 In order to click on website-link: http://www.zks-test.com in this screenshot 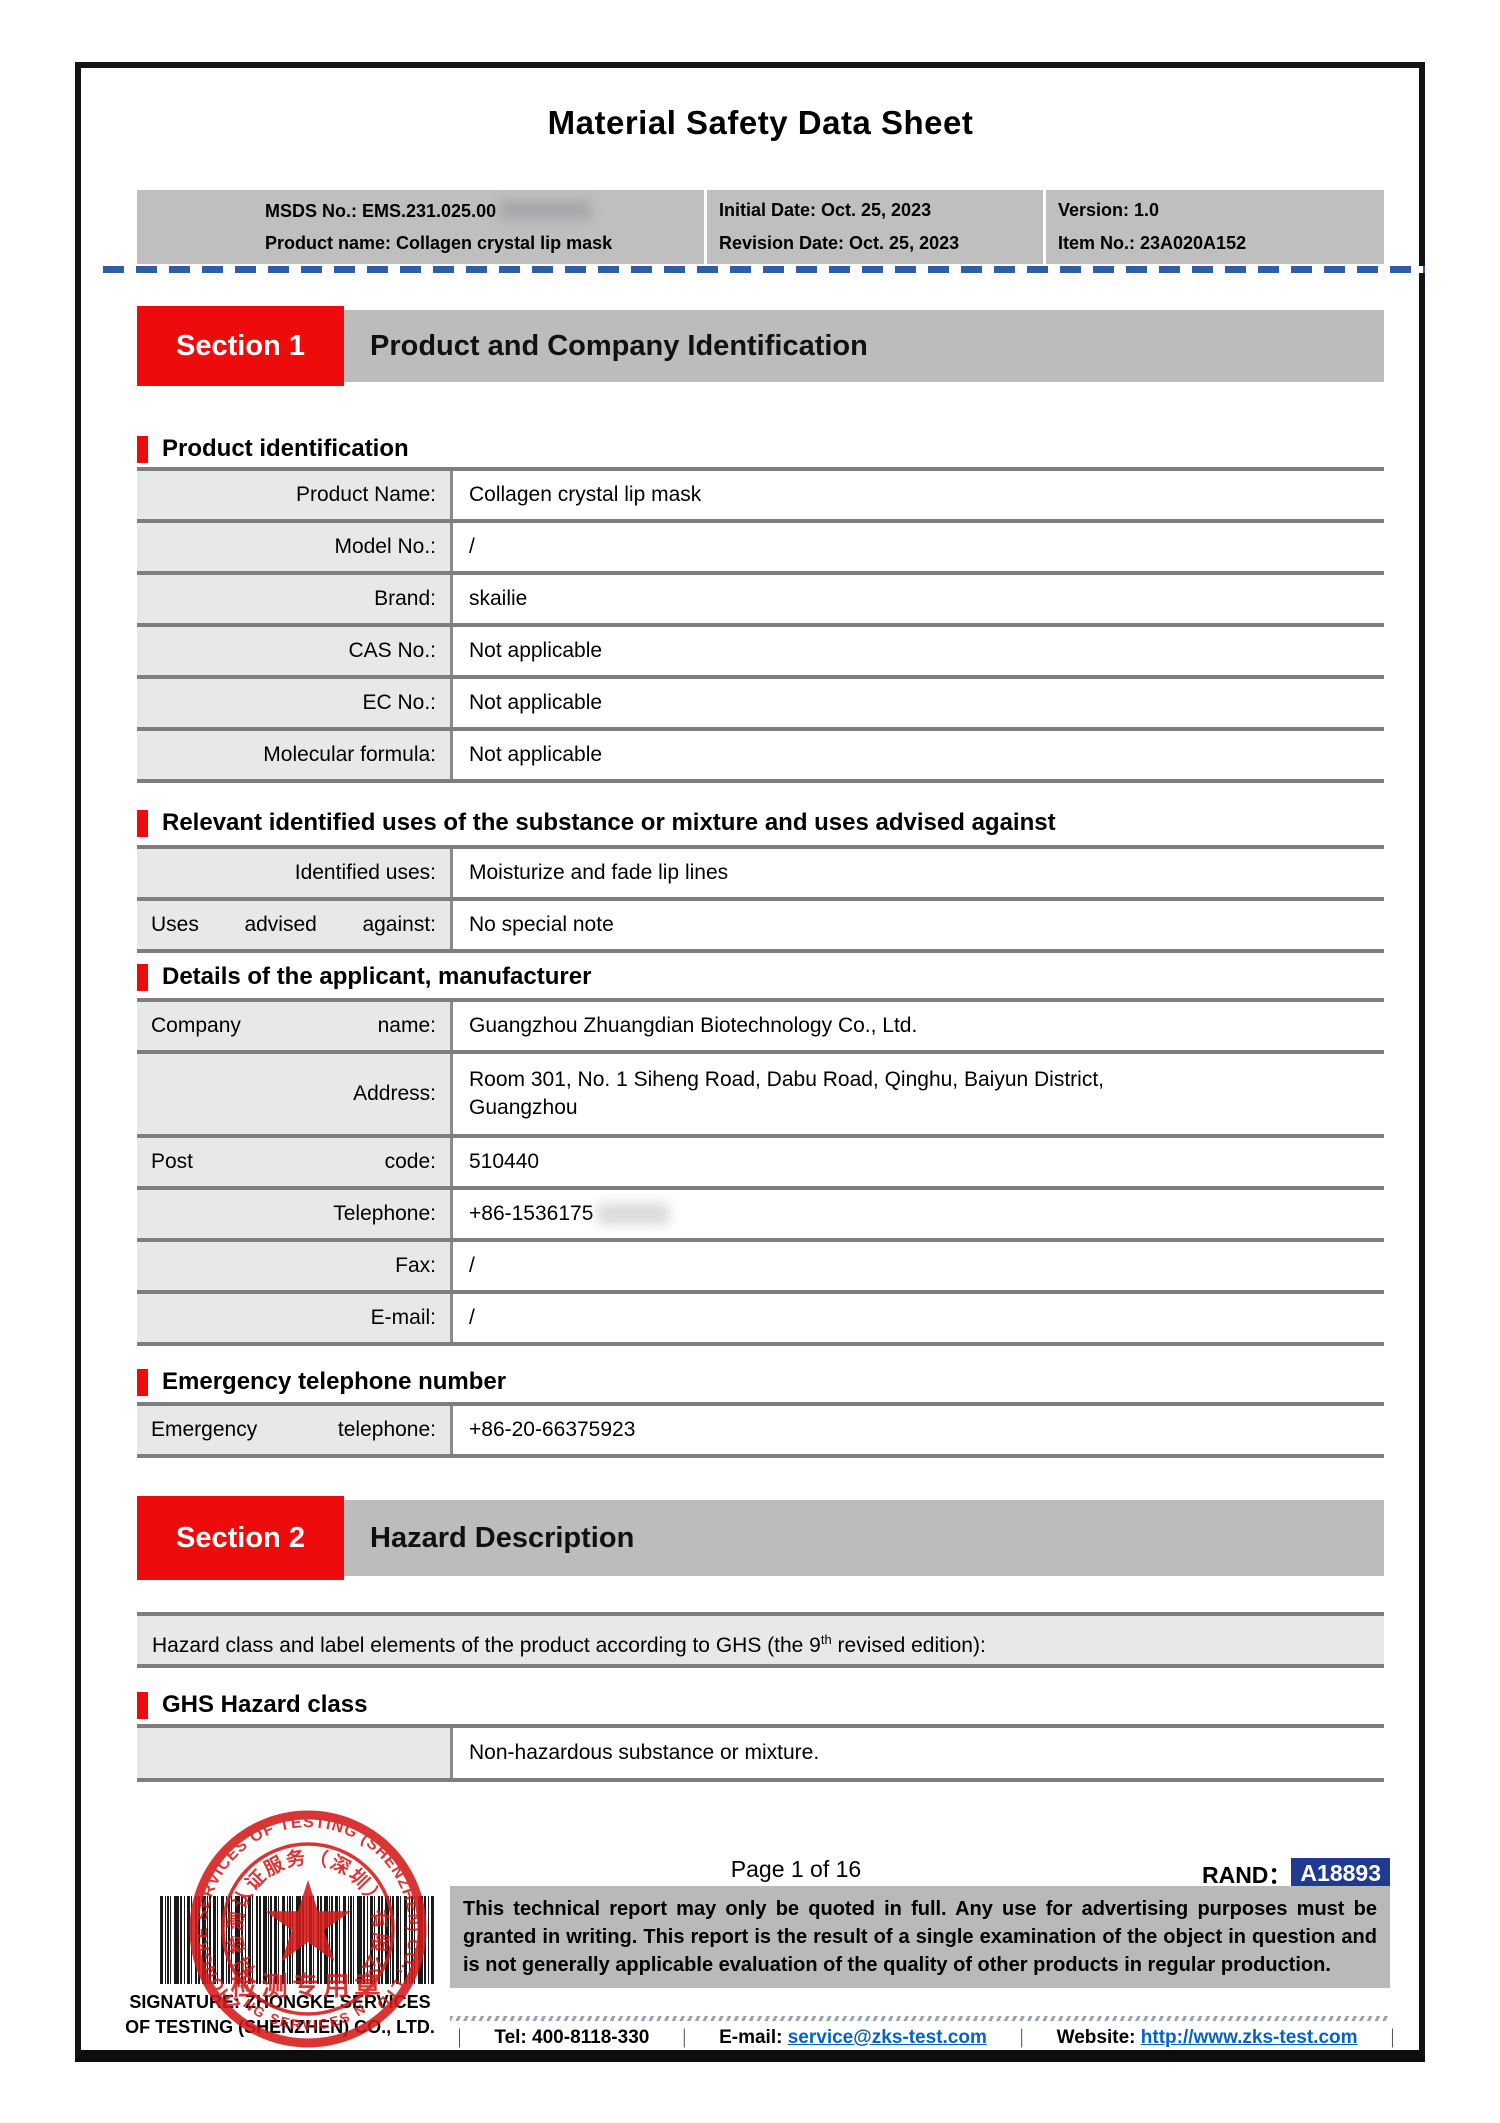, I will do `click(1249, 2037)`.